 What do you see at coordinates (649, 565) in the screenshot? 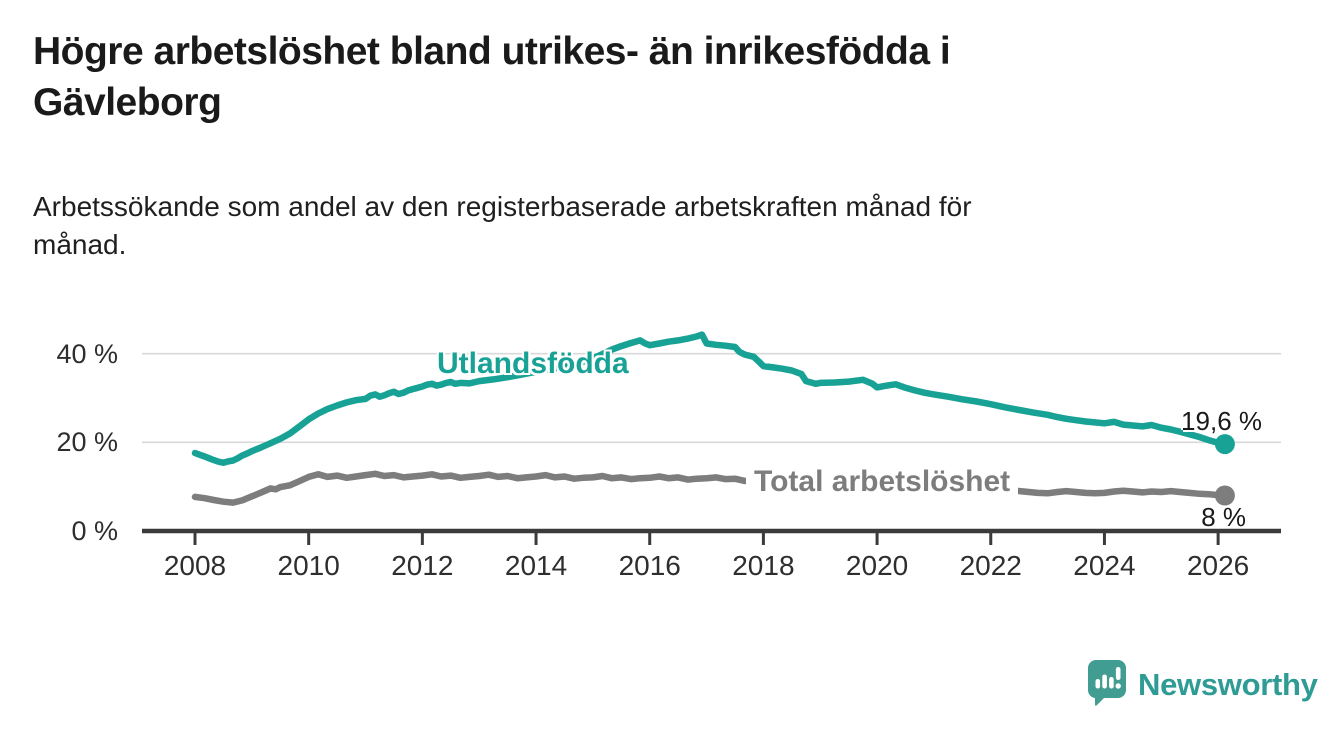
I see `x-tick-label: 2016` at bounding box center [649, 565].